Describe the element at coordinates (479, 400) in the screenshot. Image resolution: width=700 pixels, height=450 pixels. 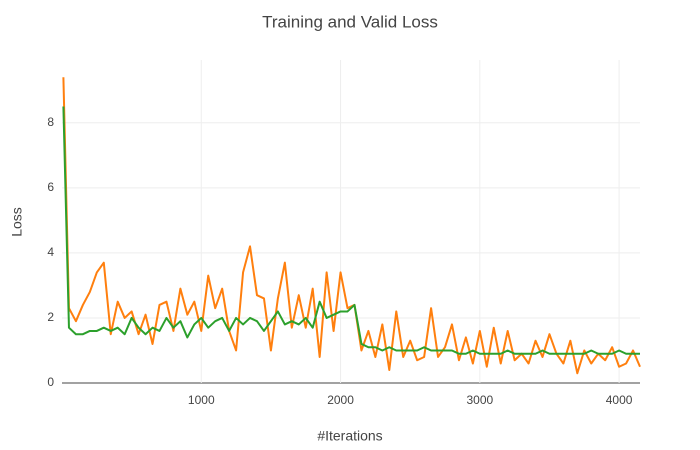
I see `x-tick-label: 3000` at that location.